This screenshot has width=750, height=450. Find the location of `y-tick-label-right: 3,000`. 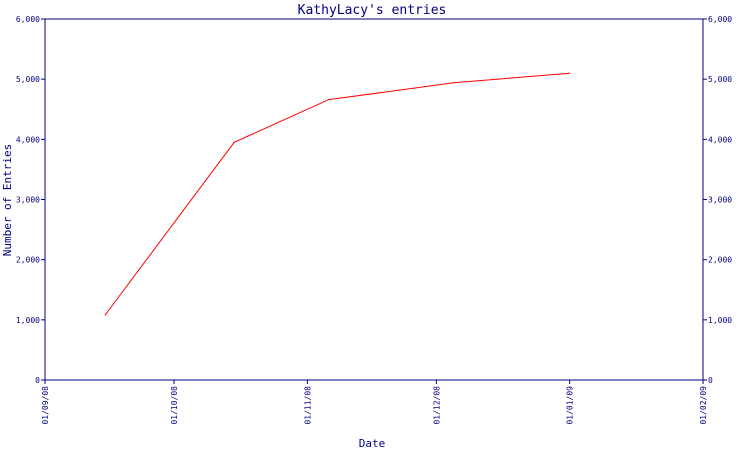

y-tick-label-right: 3,000 is located at coordinates (720, 200).